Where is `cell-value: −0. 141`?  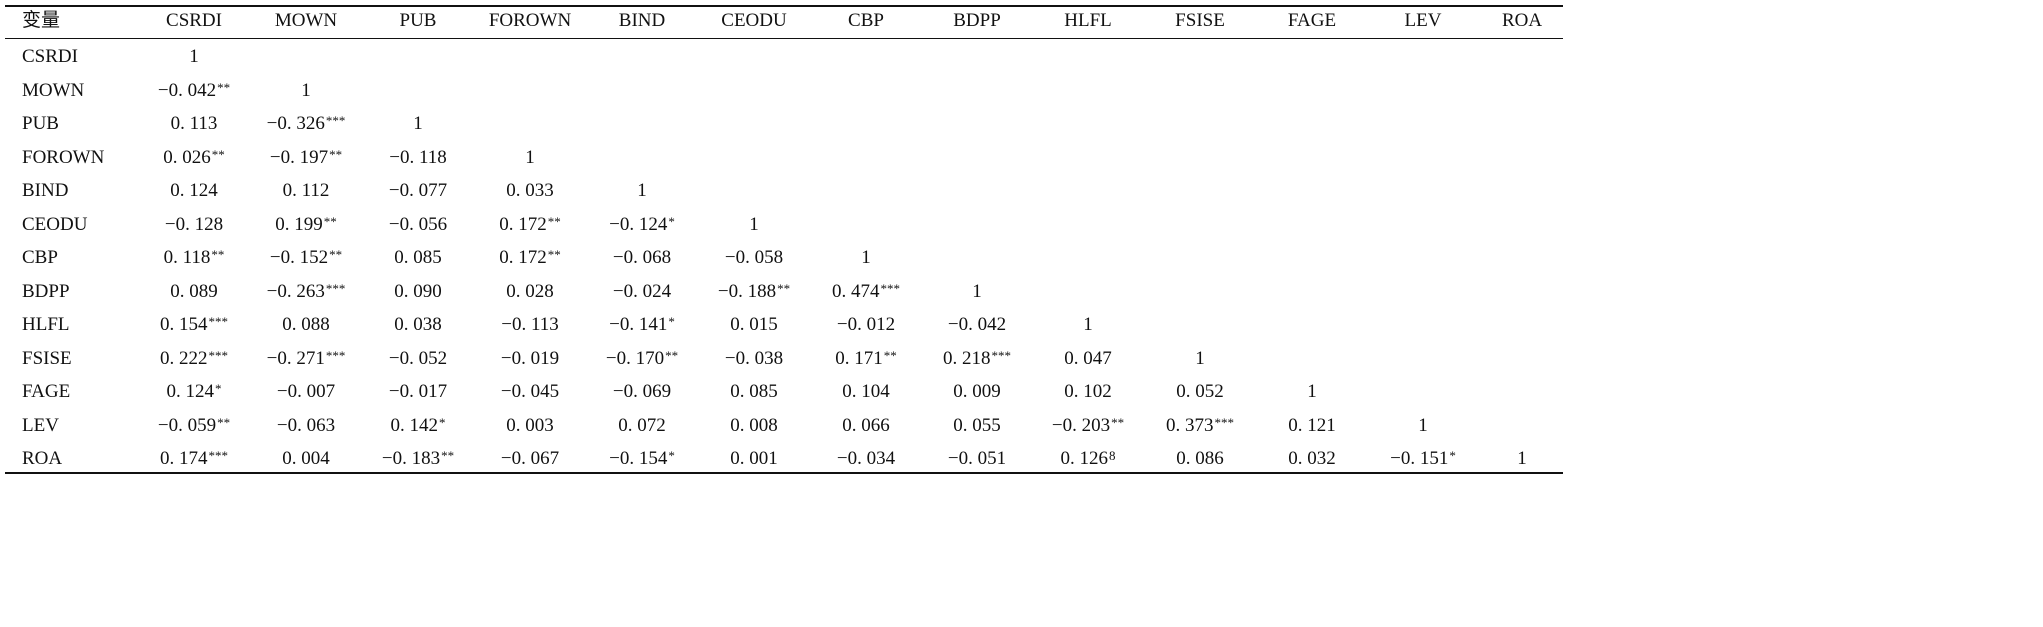 cell-value: −0. 141 is located at coordinates (638, 324).